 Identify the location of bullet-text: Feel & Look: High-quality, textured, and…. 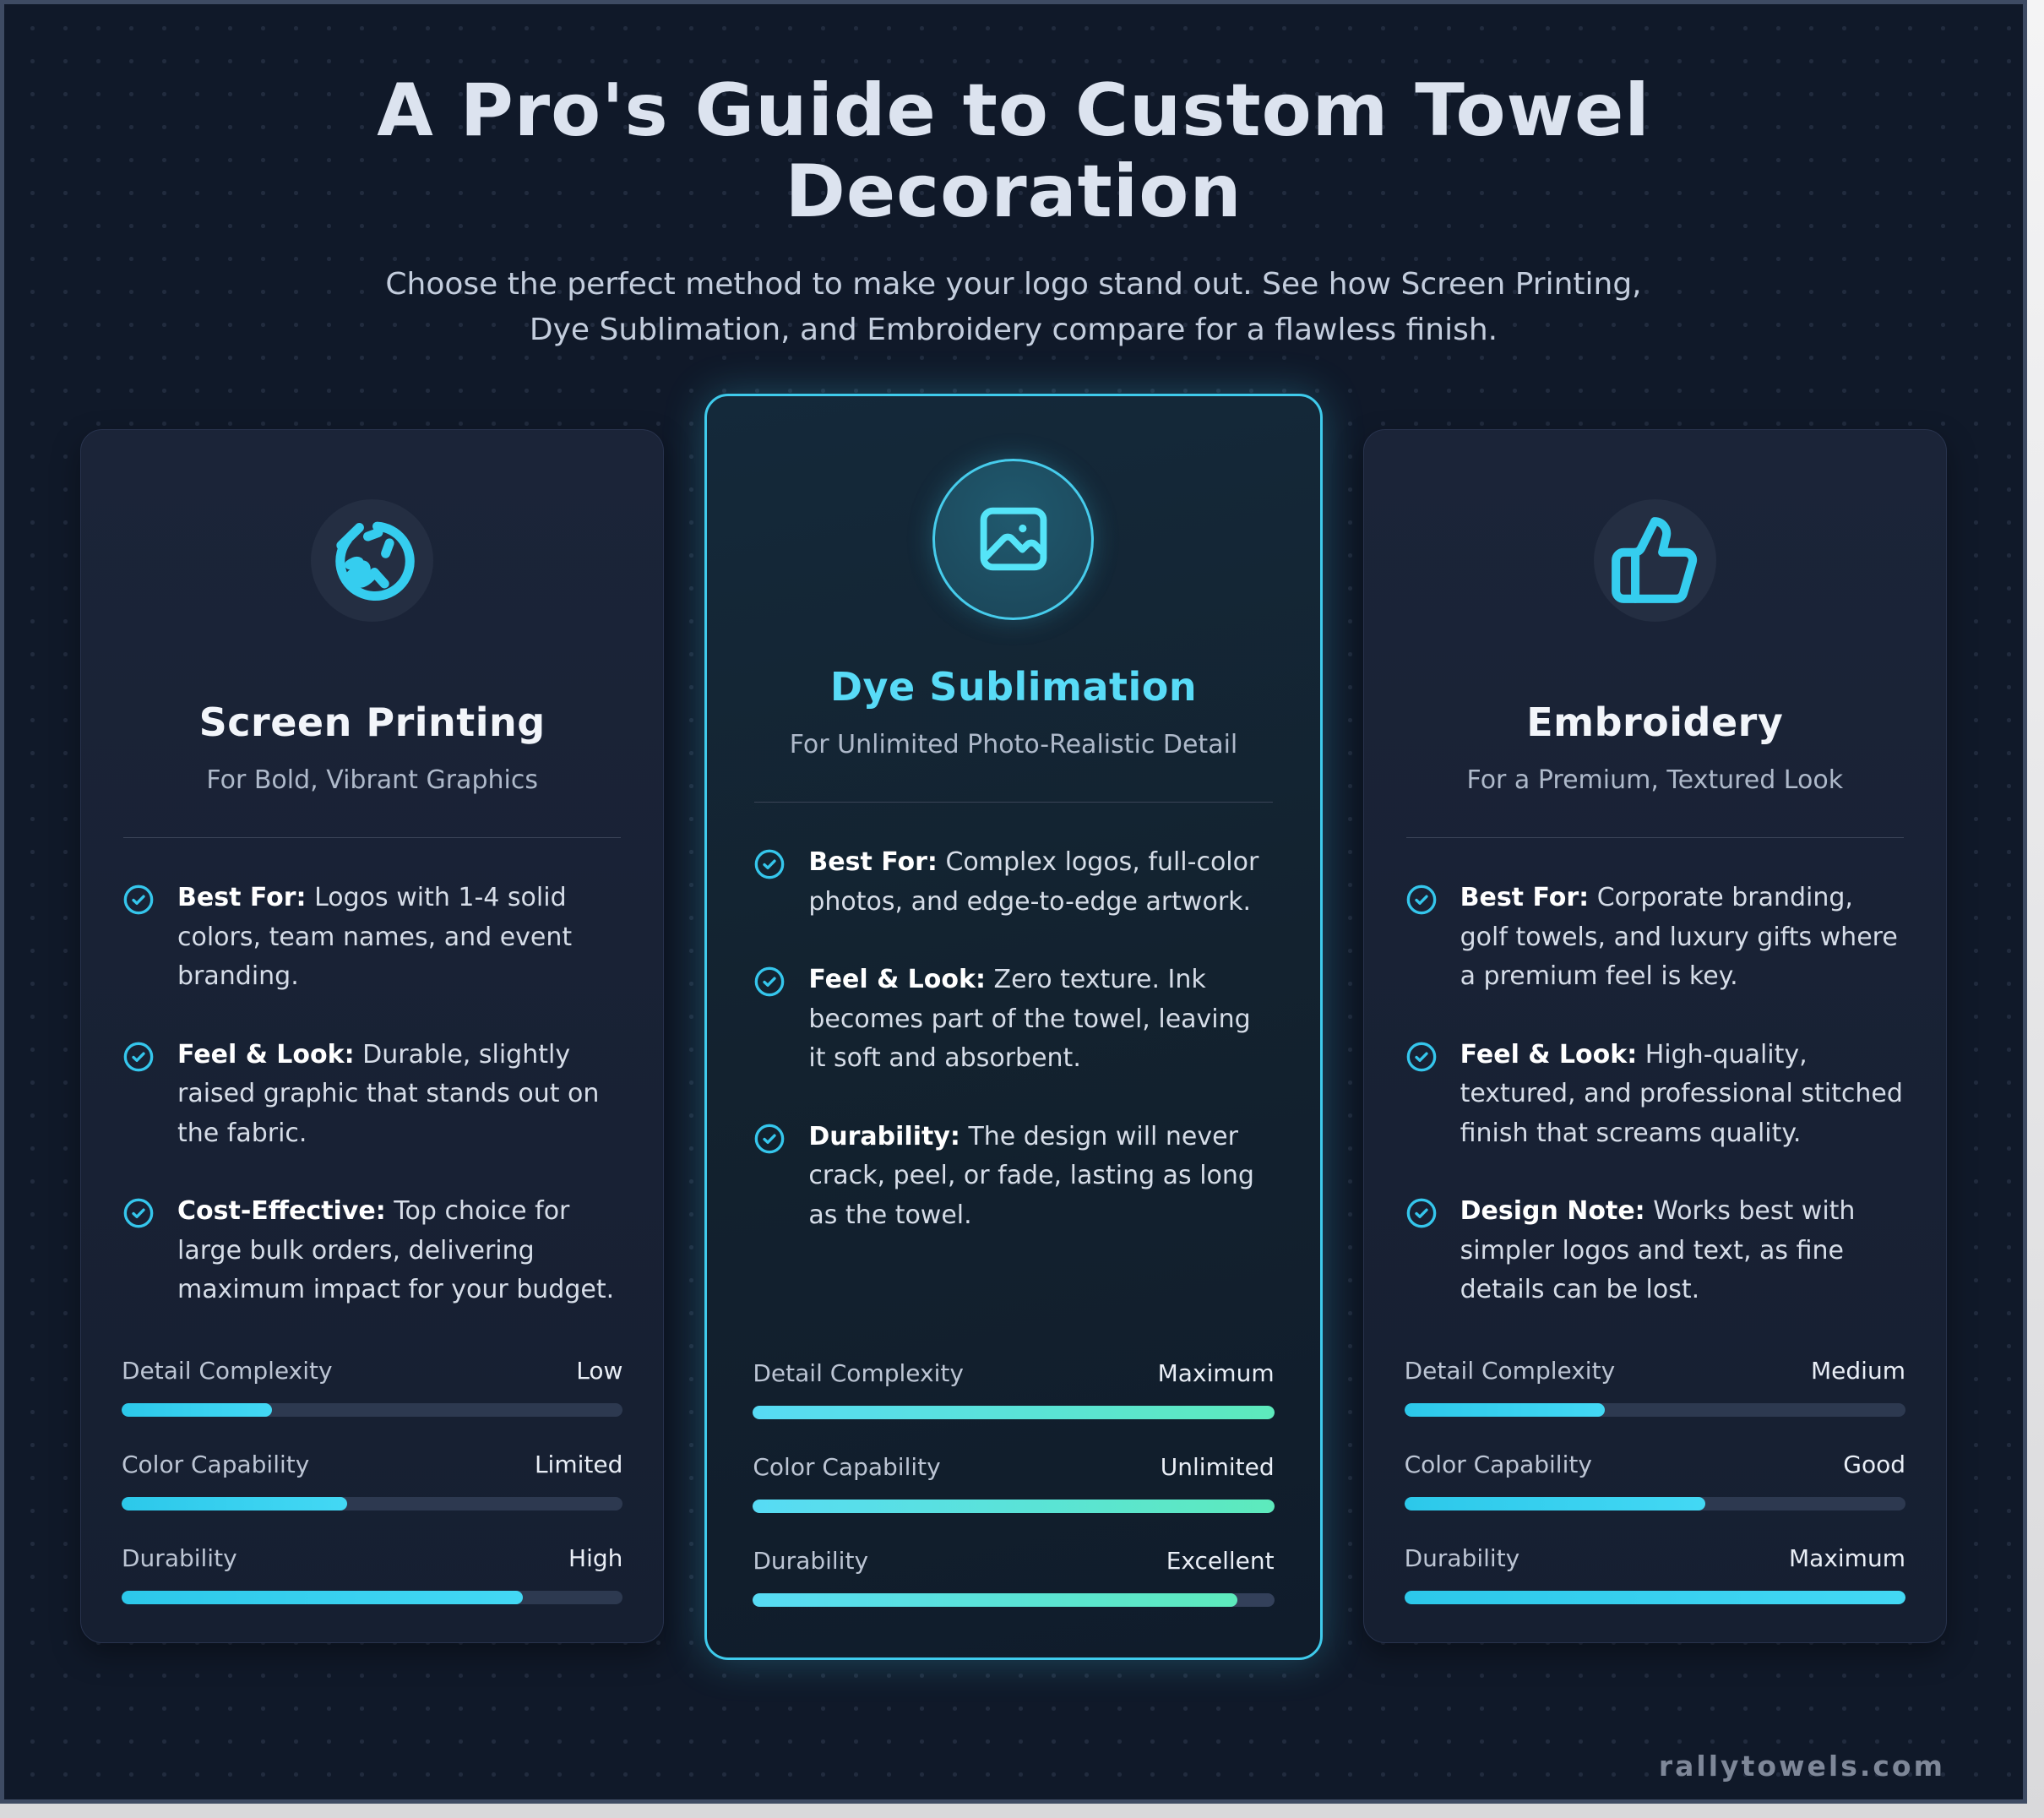
(1682, 1093).